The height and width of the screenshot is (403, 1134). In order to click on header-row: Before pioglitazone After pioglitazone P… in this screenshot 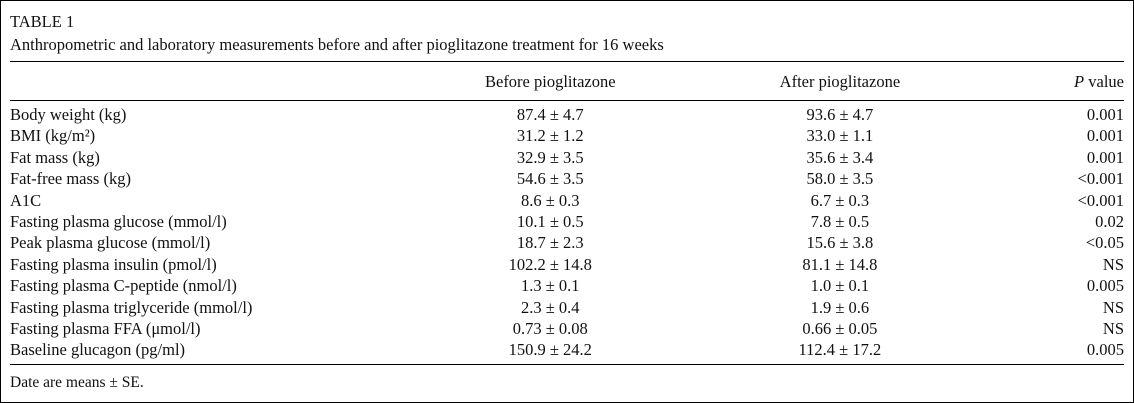, I will do `click(567, 81)`.